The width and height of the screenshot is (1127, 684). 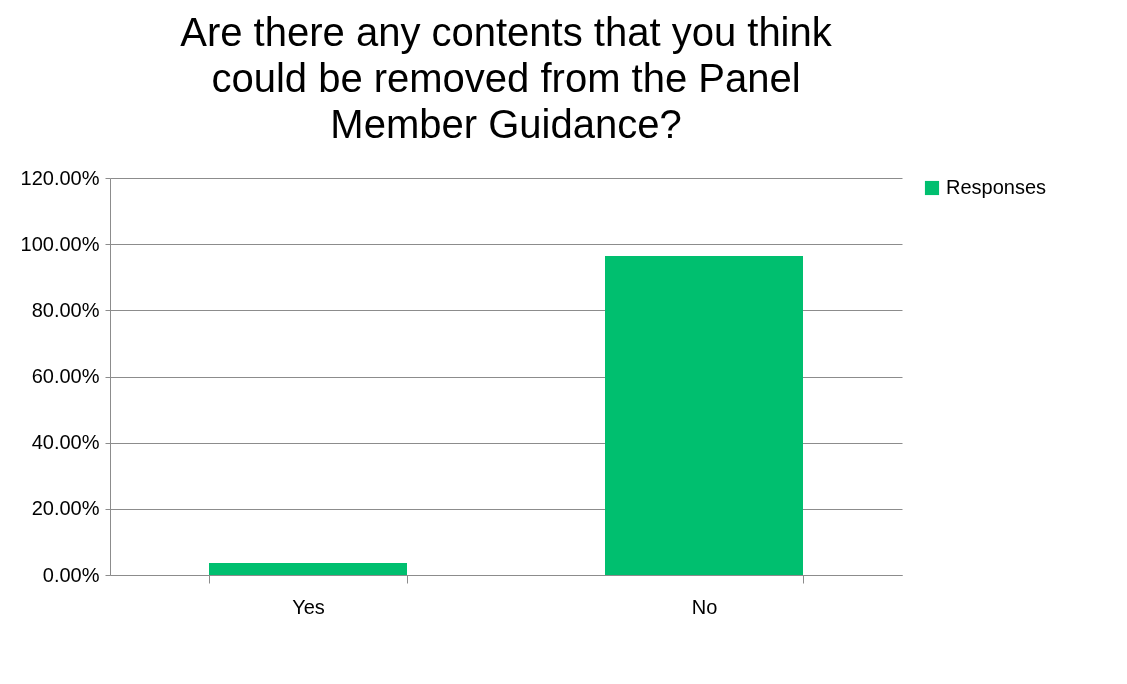 I want to click on y-tick-label: 20.00%, so click(x=65, y=508).